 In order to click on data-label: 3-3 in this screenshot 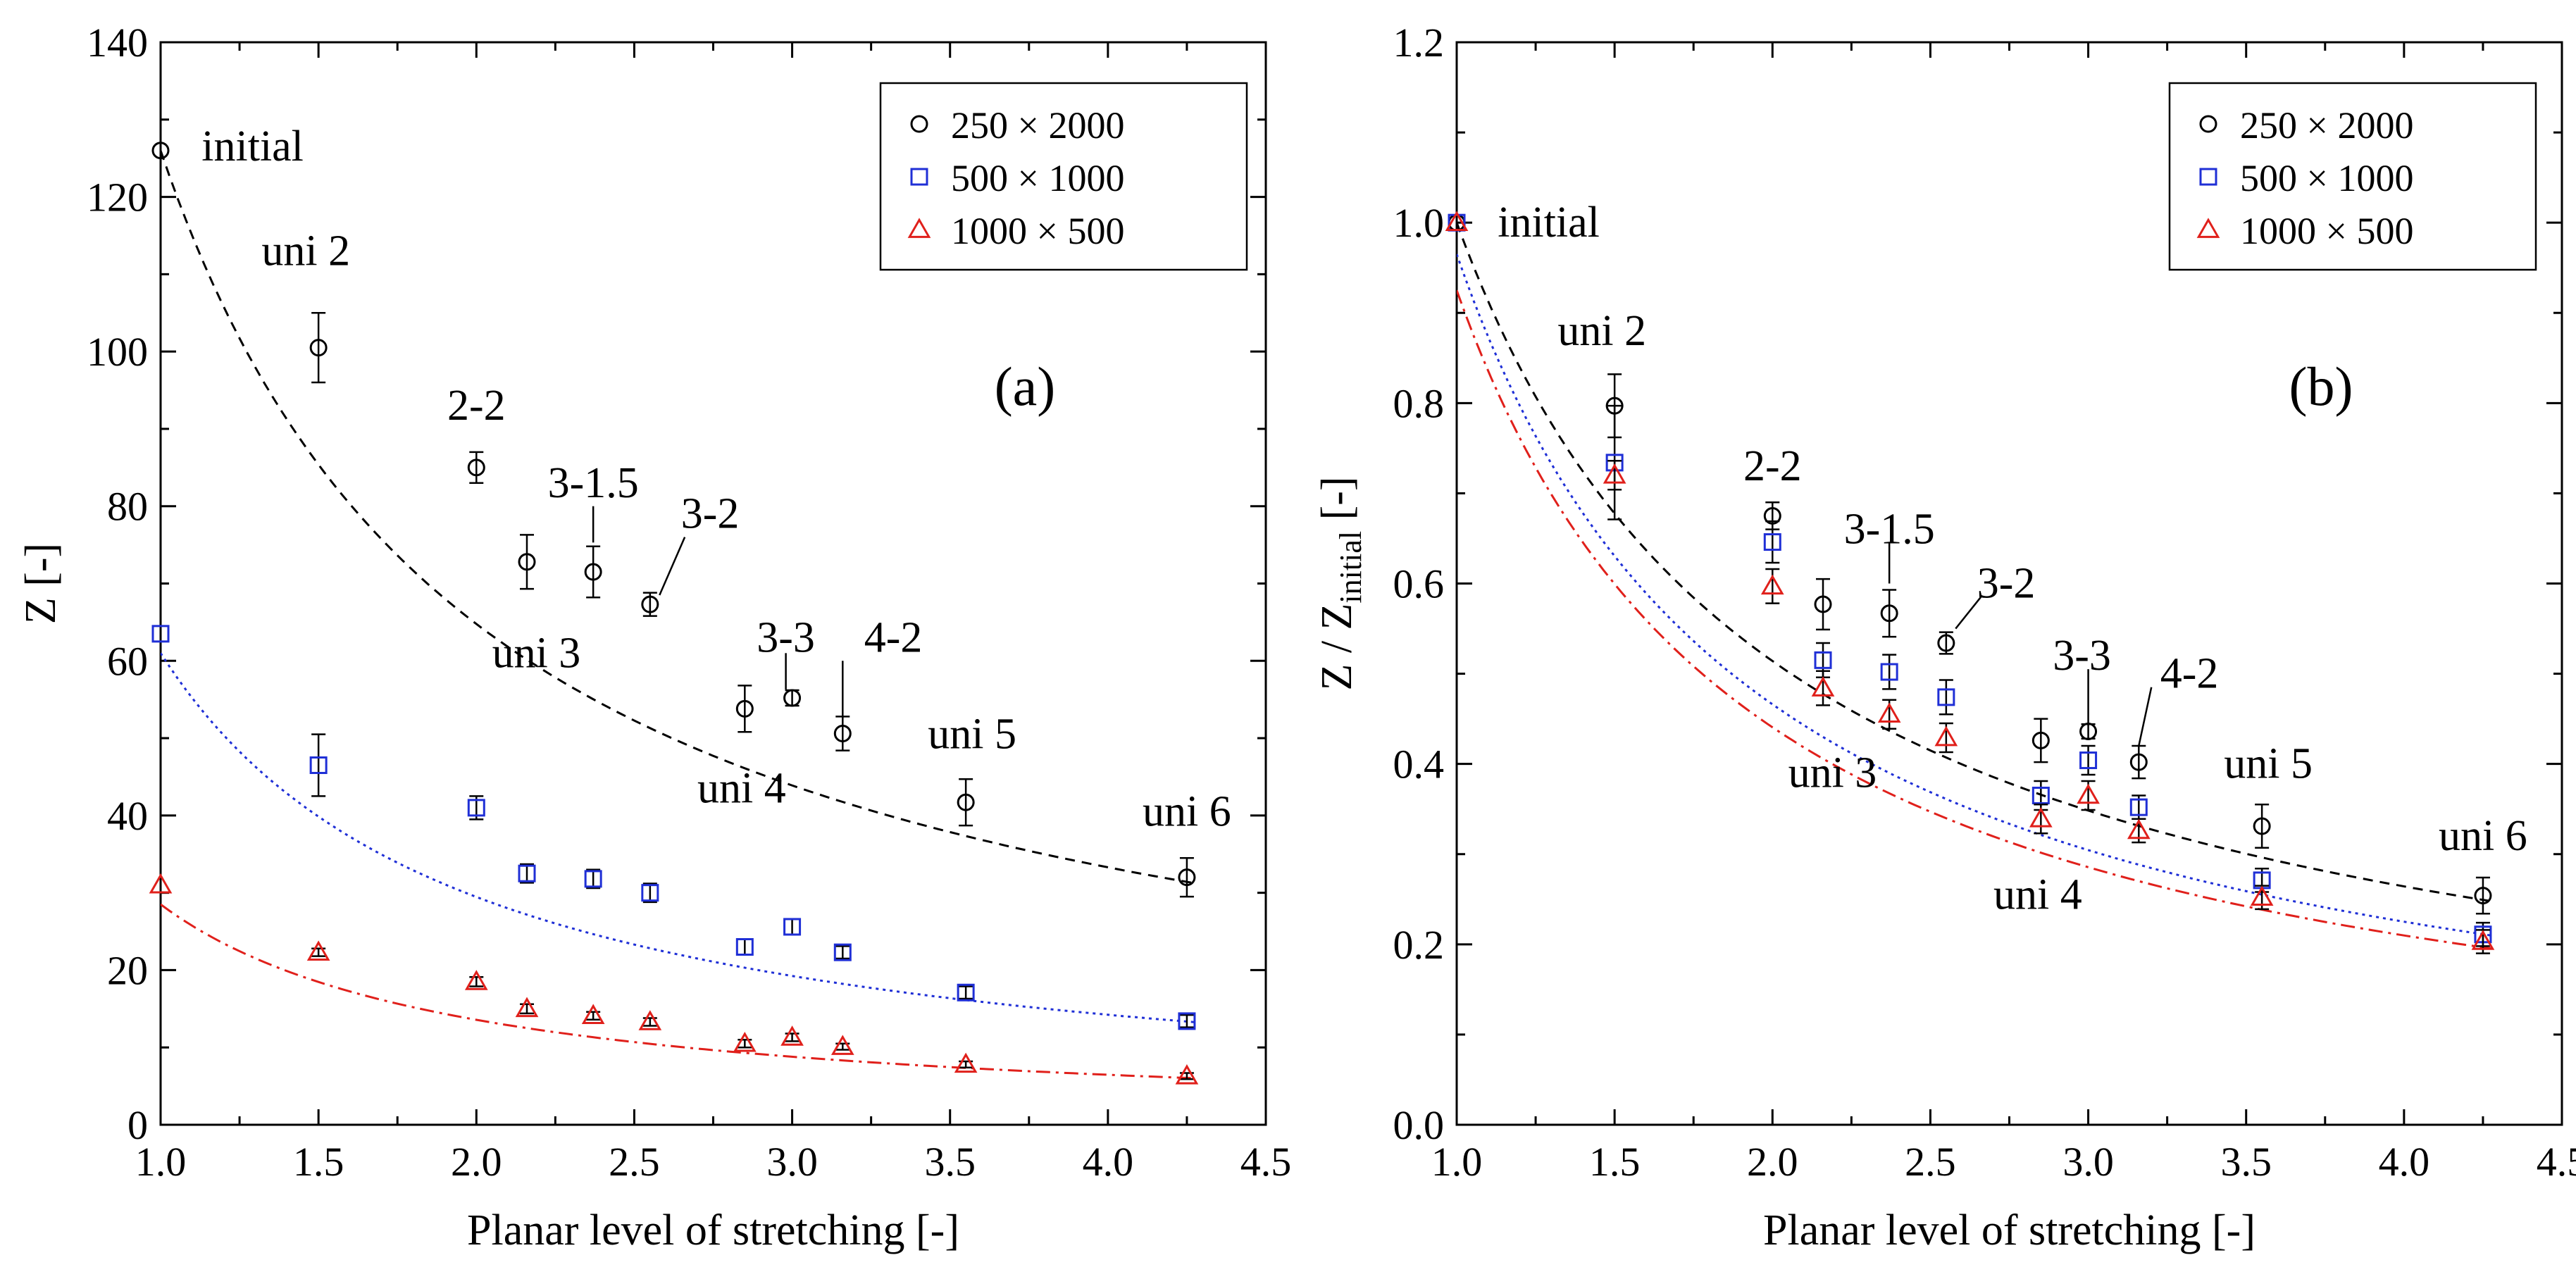, I will do `click(786, 637)`.